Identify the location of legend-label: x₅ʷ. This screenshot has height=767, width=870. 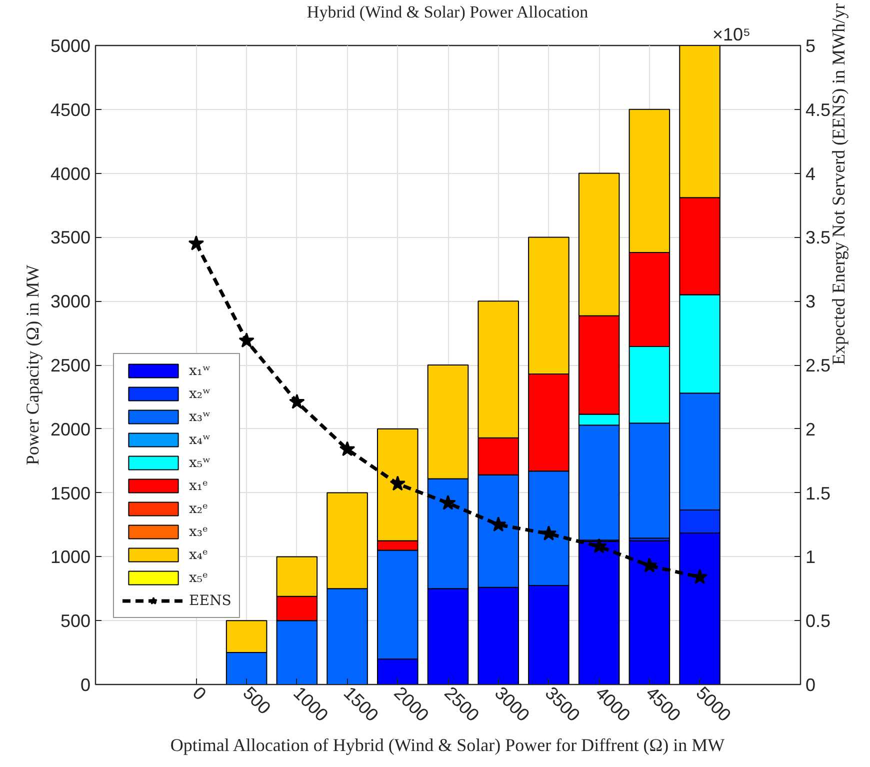
(200, 462).